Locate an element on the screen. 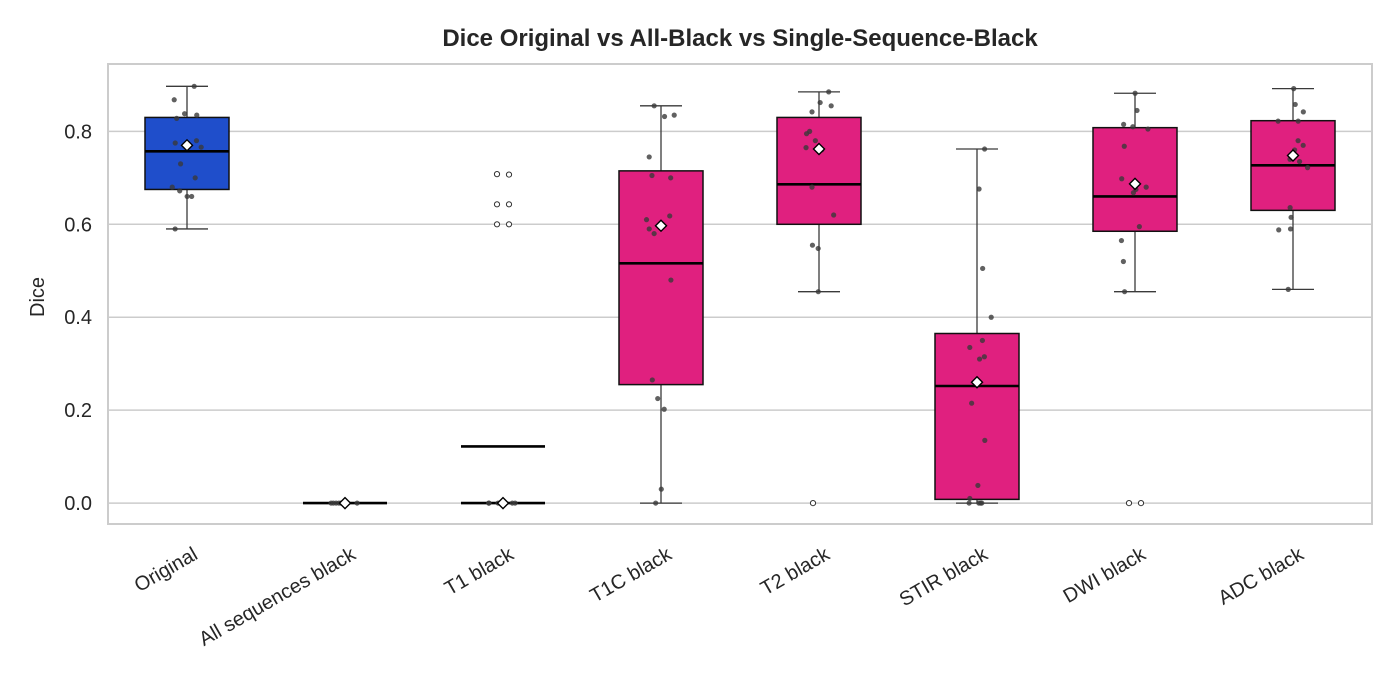 This screenshot has width=1400, height=700. x-tick-label: T1C black is located at coordinates (632, 575).